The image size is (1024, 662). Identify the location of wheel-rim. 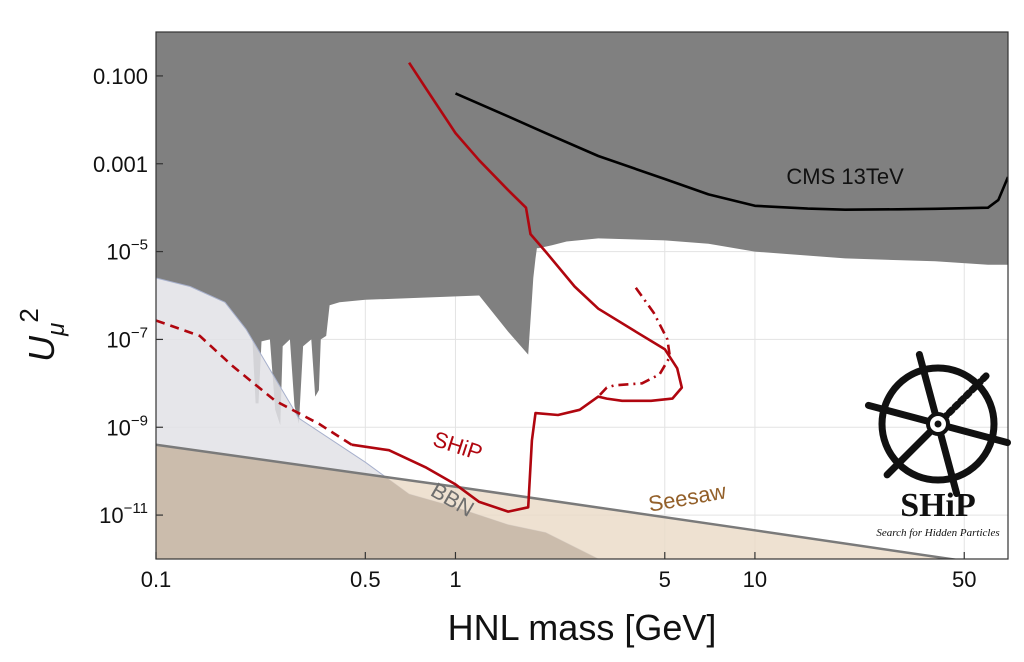
(938, 424).